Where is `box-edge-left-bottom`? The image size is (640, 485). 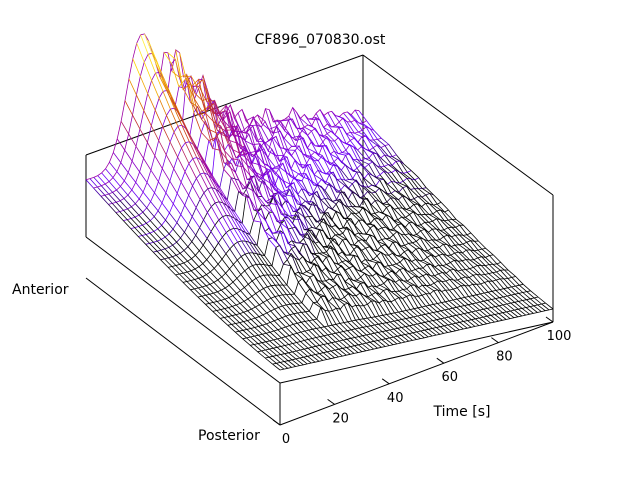
box-edge-left-bottom is located at coordinates (183, 351).